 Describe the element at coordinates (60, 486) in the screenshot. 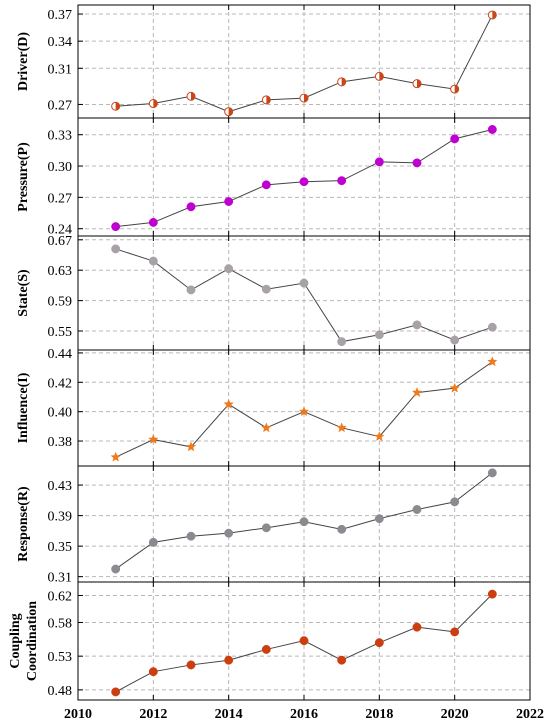

I see `y-tick-label: 0.43` at that location.